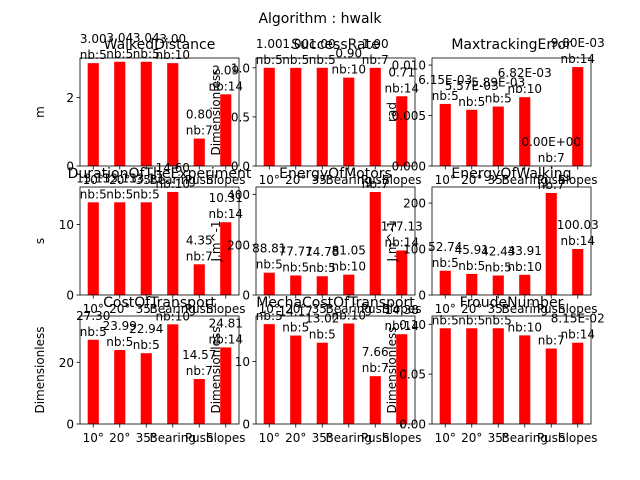  I want to click on data-label-value: 2.09, so click(225, 70).